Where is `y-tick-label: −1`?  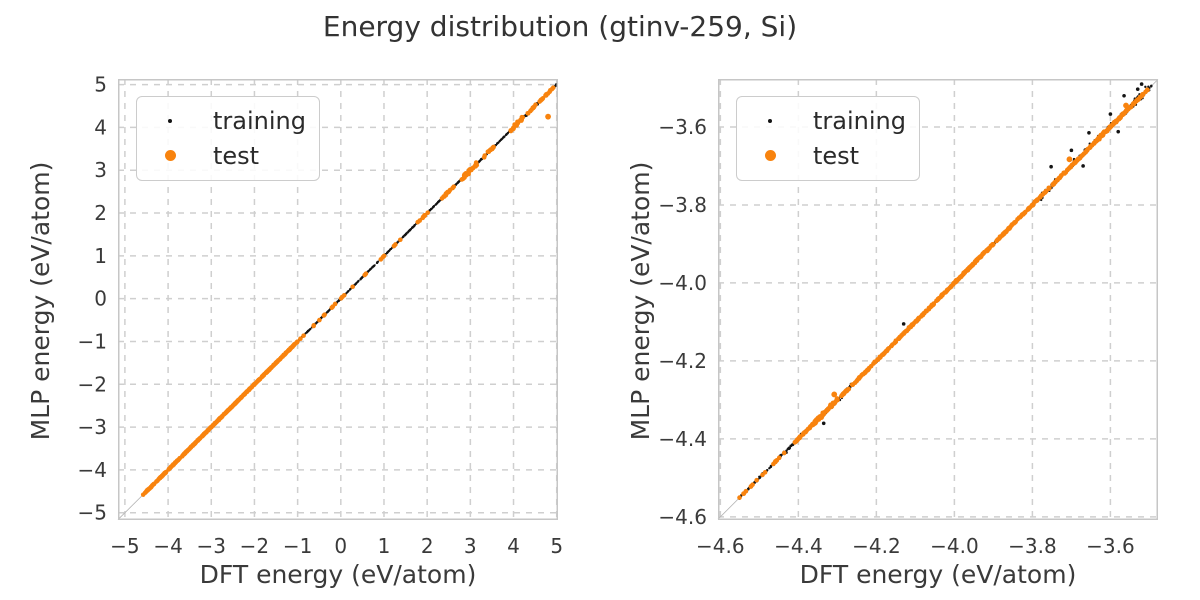
y-tick-label: −1 is located at coordinates (92, 342).